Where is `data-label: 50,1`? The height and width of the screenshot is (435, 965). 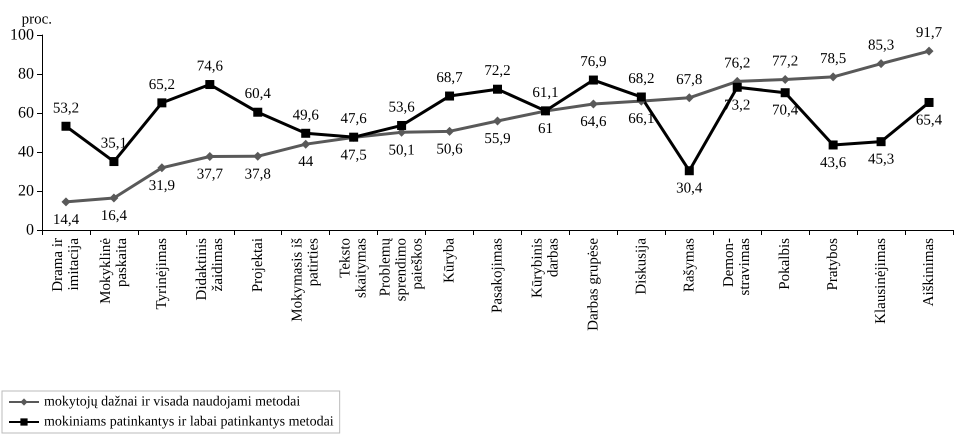 data-label: 50,1 is located at coordinates (401, 150).